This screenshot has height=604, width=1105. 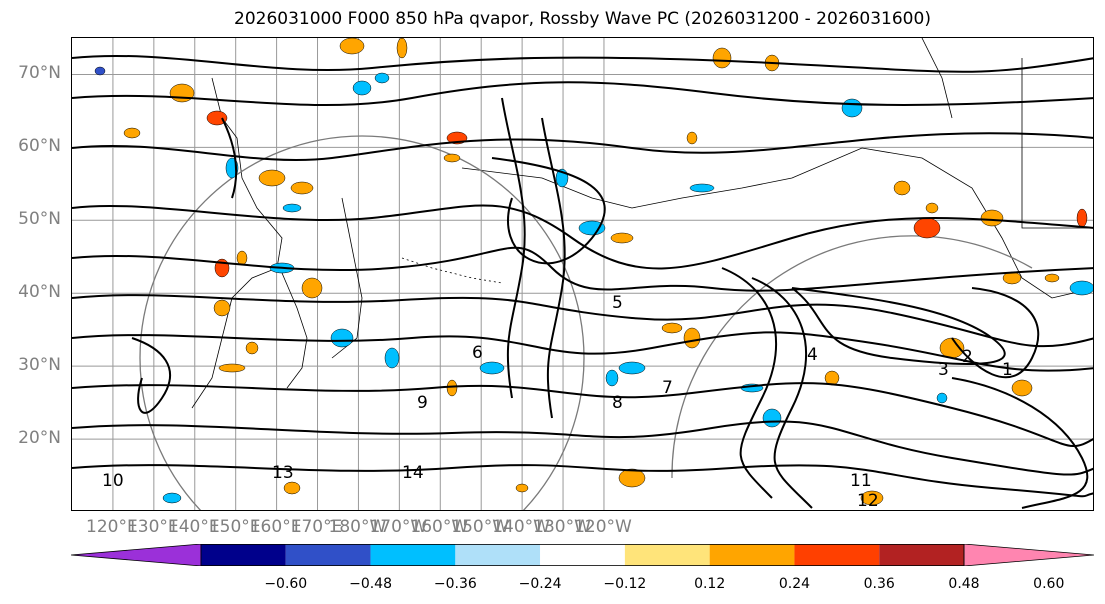 What do you see at coordinates (1049, 584) in the screenshot?
I see `colorbar-tick-label: 0.60` at bounding box center [1049, 584].